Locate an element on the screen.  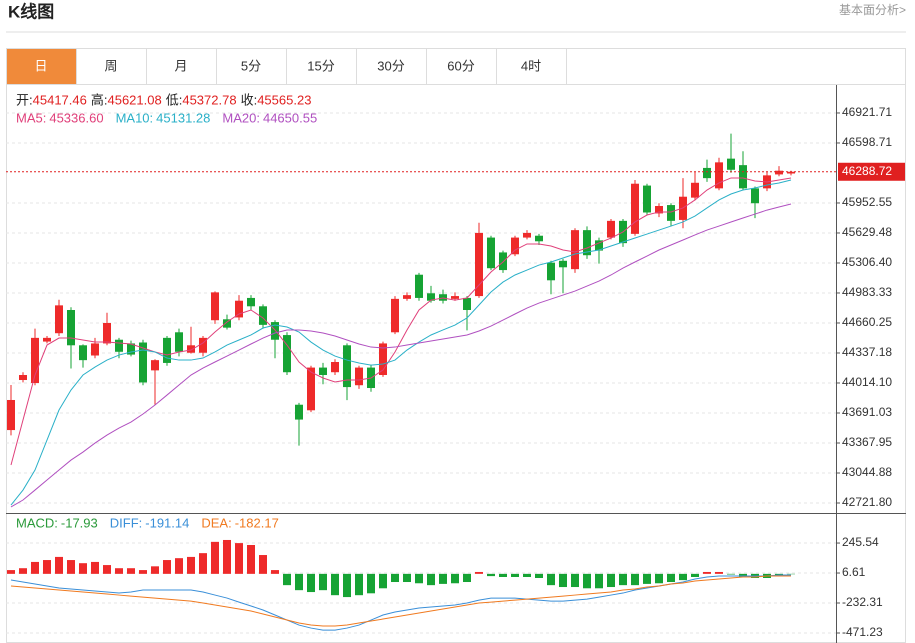
y-tick-label: 43691.03 is located at coordinates (867, 412).